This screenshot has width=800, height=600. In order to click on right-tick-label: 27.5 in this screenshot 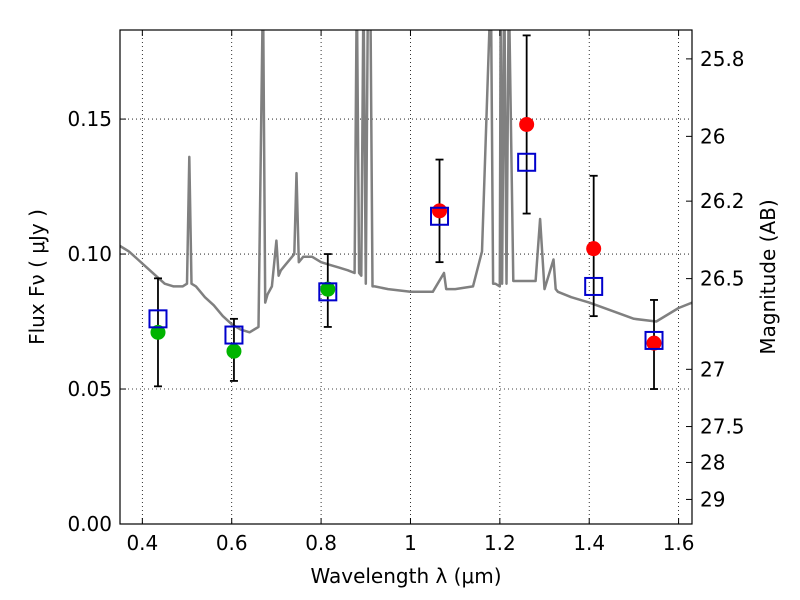, I will do `click(722, 427)`.